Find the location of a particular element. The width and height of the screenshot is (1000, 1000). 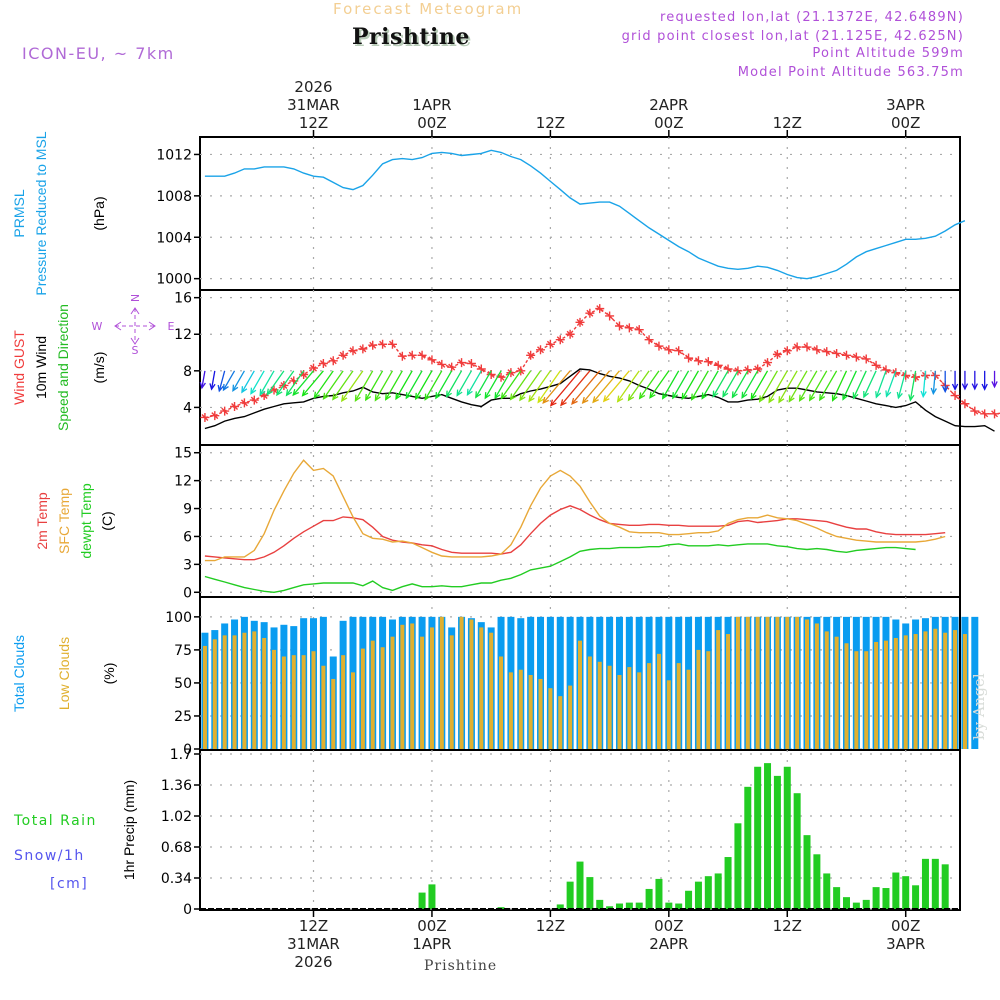

watermark: by Angel is located at coordinates (979, 706).